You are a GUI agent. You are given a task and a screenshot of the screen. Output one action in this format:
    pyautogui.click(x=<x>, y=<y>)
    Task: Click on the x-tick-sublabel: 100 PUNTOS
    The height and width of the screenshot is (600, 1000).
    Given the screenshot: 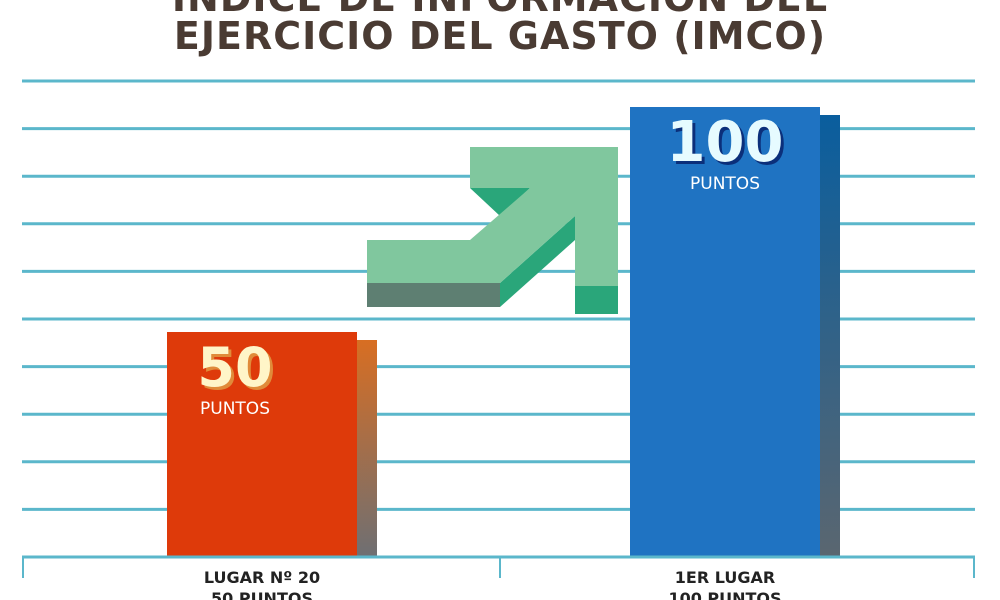 What is the action you would take?
    pyautogui.click(x=724, y=594)
    